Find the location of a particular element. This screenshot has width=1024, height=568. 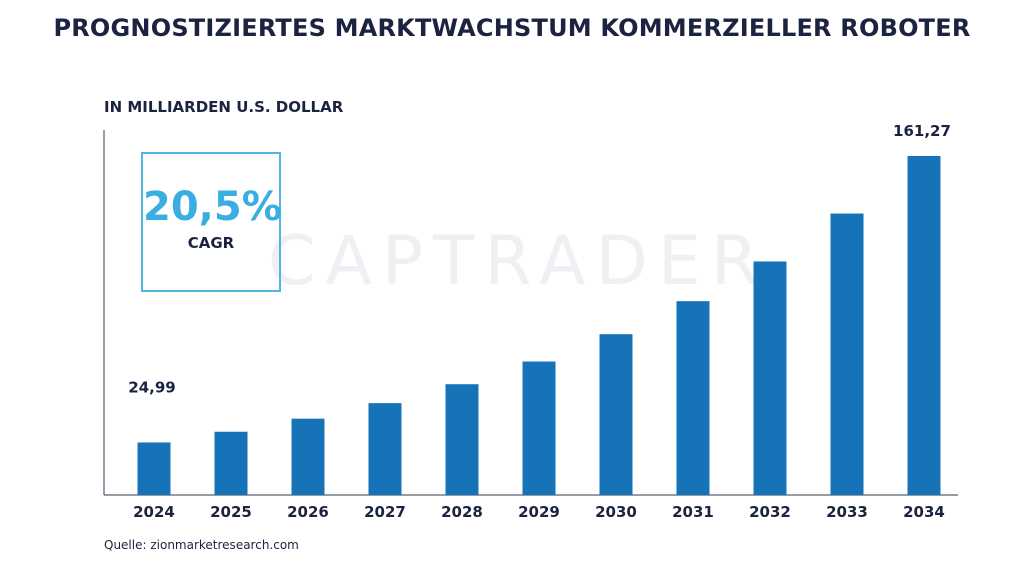

bar-2031 is located at coordinates (693, 398).